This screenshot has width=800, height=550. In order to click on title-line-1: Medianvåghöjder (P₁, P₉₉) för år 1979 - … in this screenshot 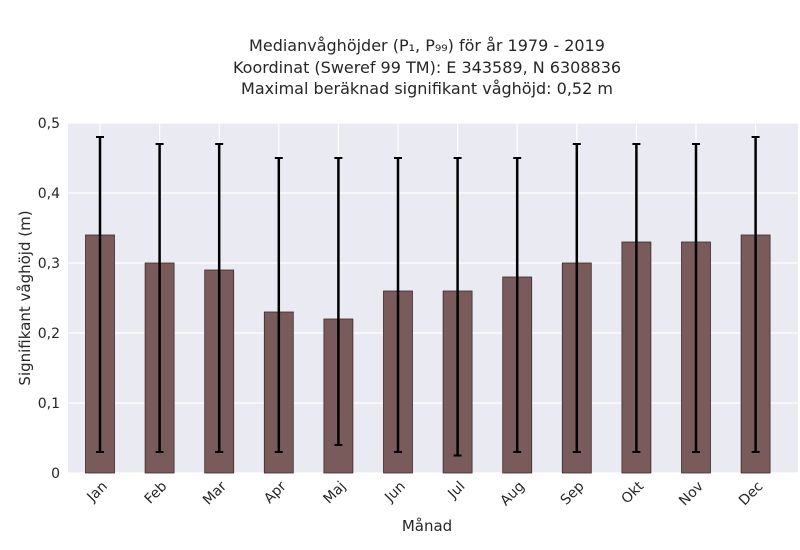, I will do `click(427, 45)`.